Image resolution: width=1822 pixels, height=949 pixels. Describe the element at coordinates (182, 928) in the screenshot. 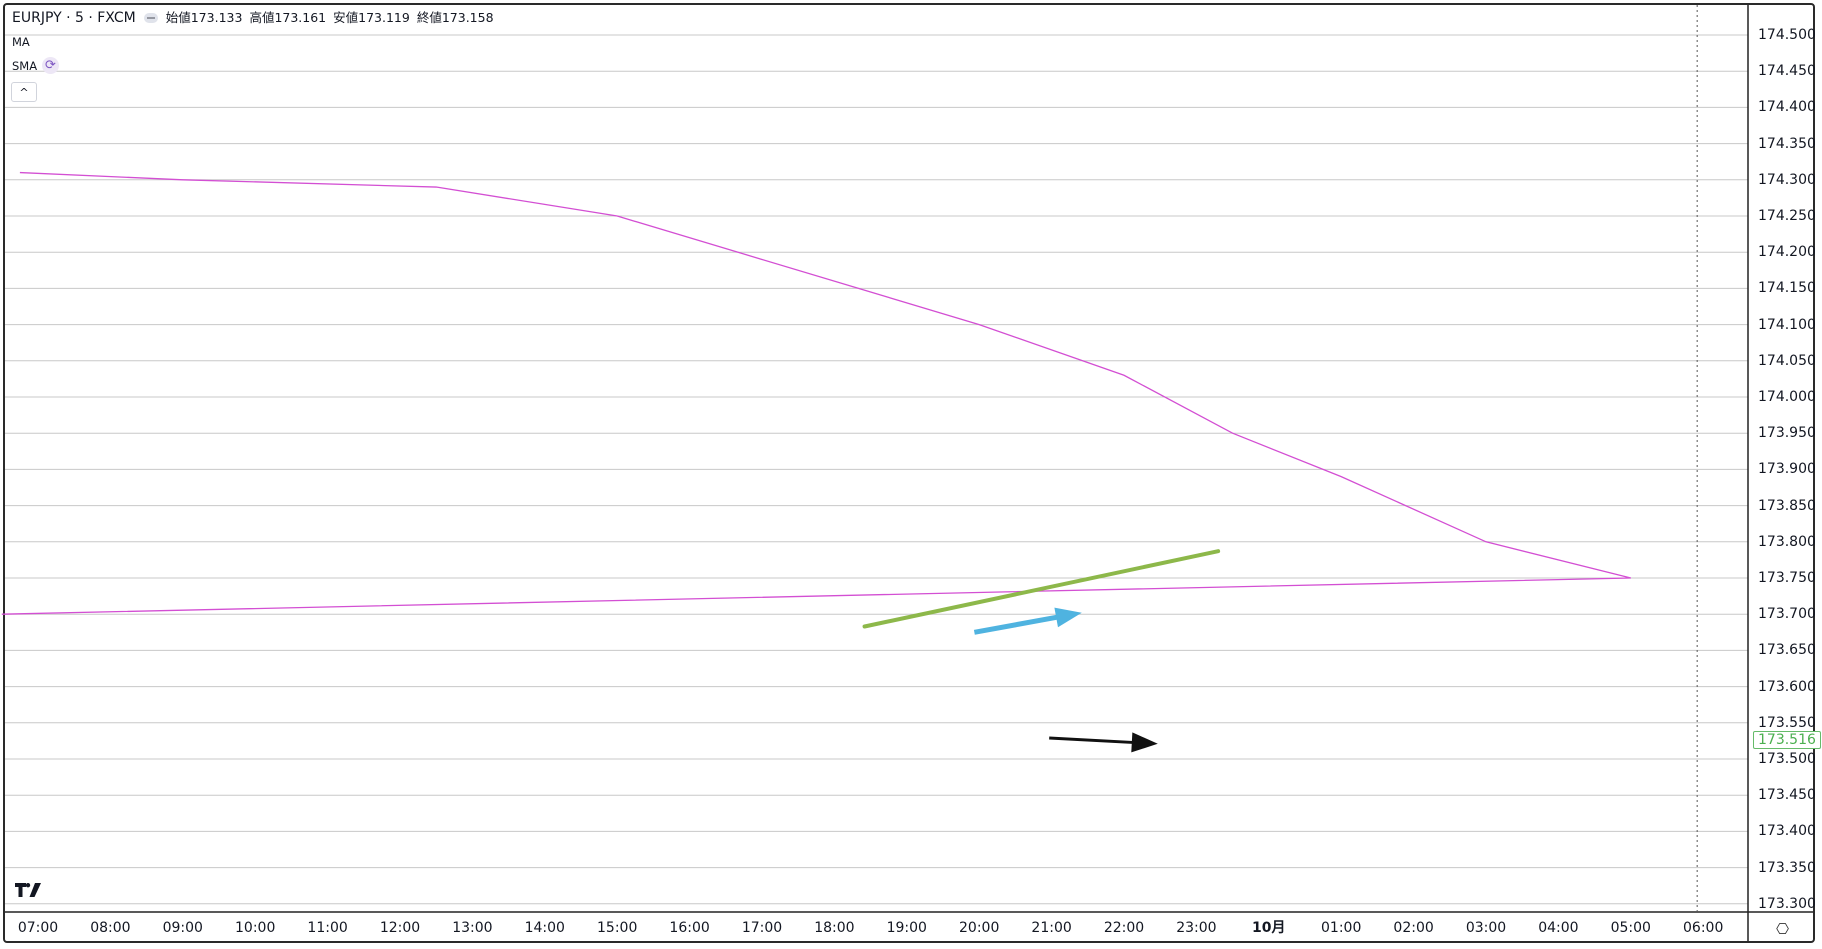

I see `time-tick-label: 09:00` at that location.